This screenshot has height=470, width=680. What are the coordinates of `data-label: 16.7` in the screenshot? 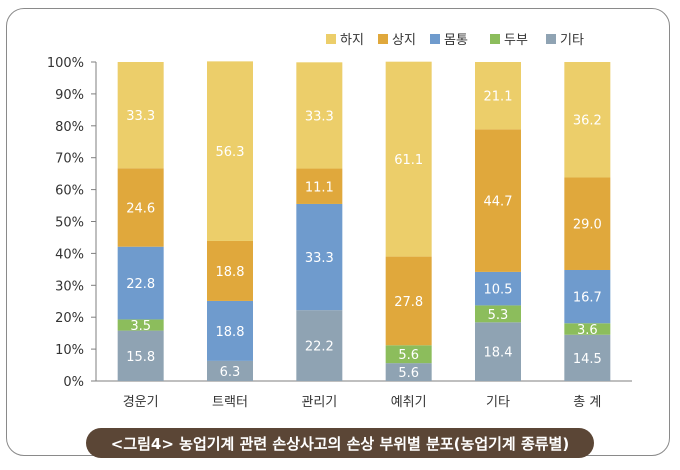 It's located at (587, 298).